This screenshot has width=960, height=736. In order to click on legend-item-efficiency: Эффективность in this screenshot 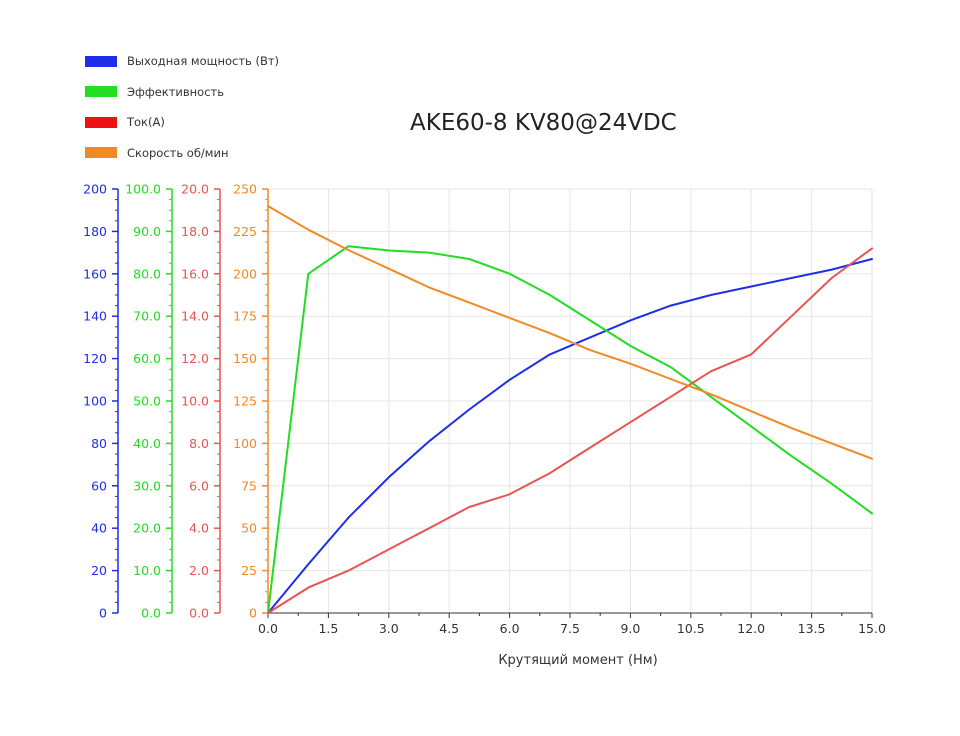, I will do `click(182, 92)`.